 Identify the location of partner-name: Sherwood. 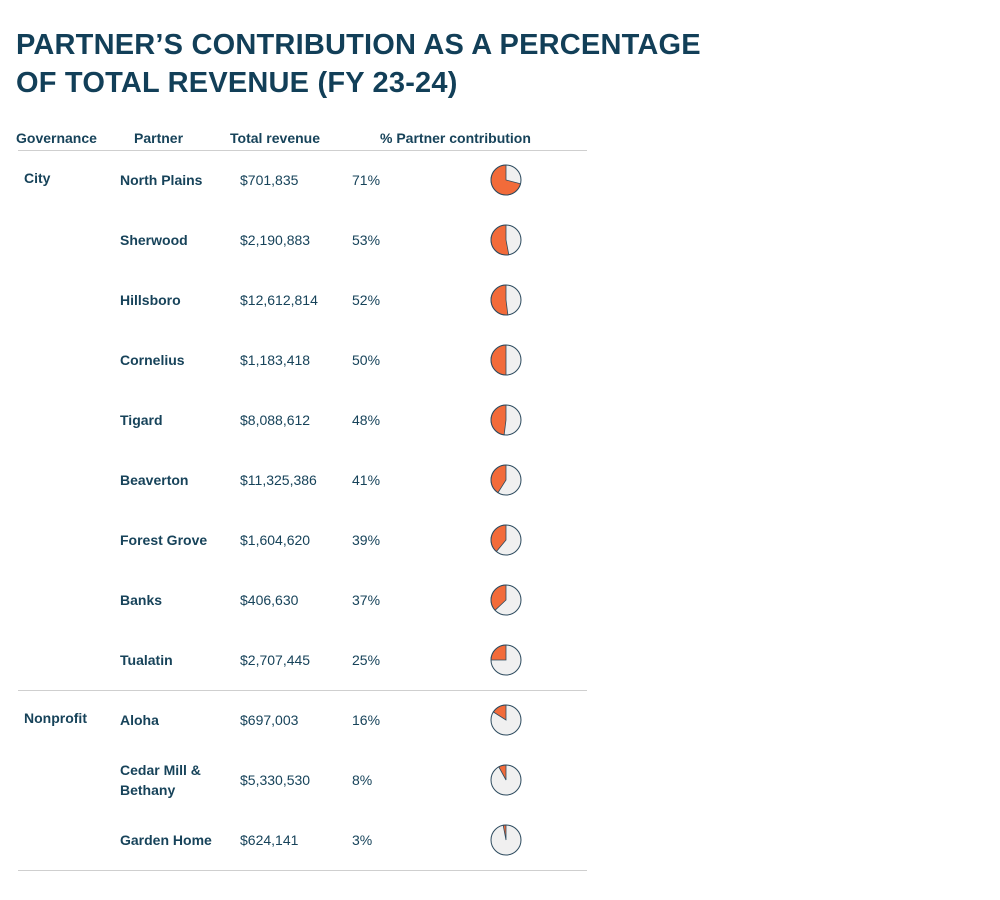
(154, 240).